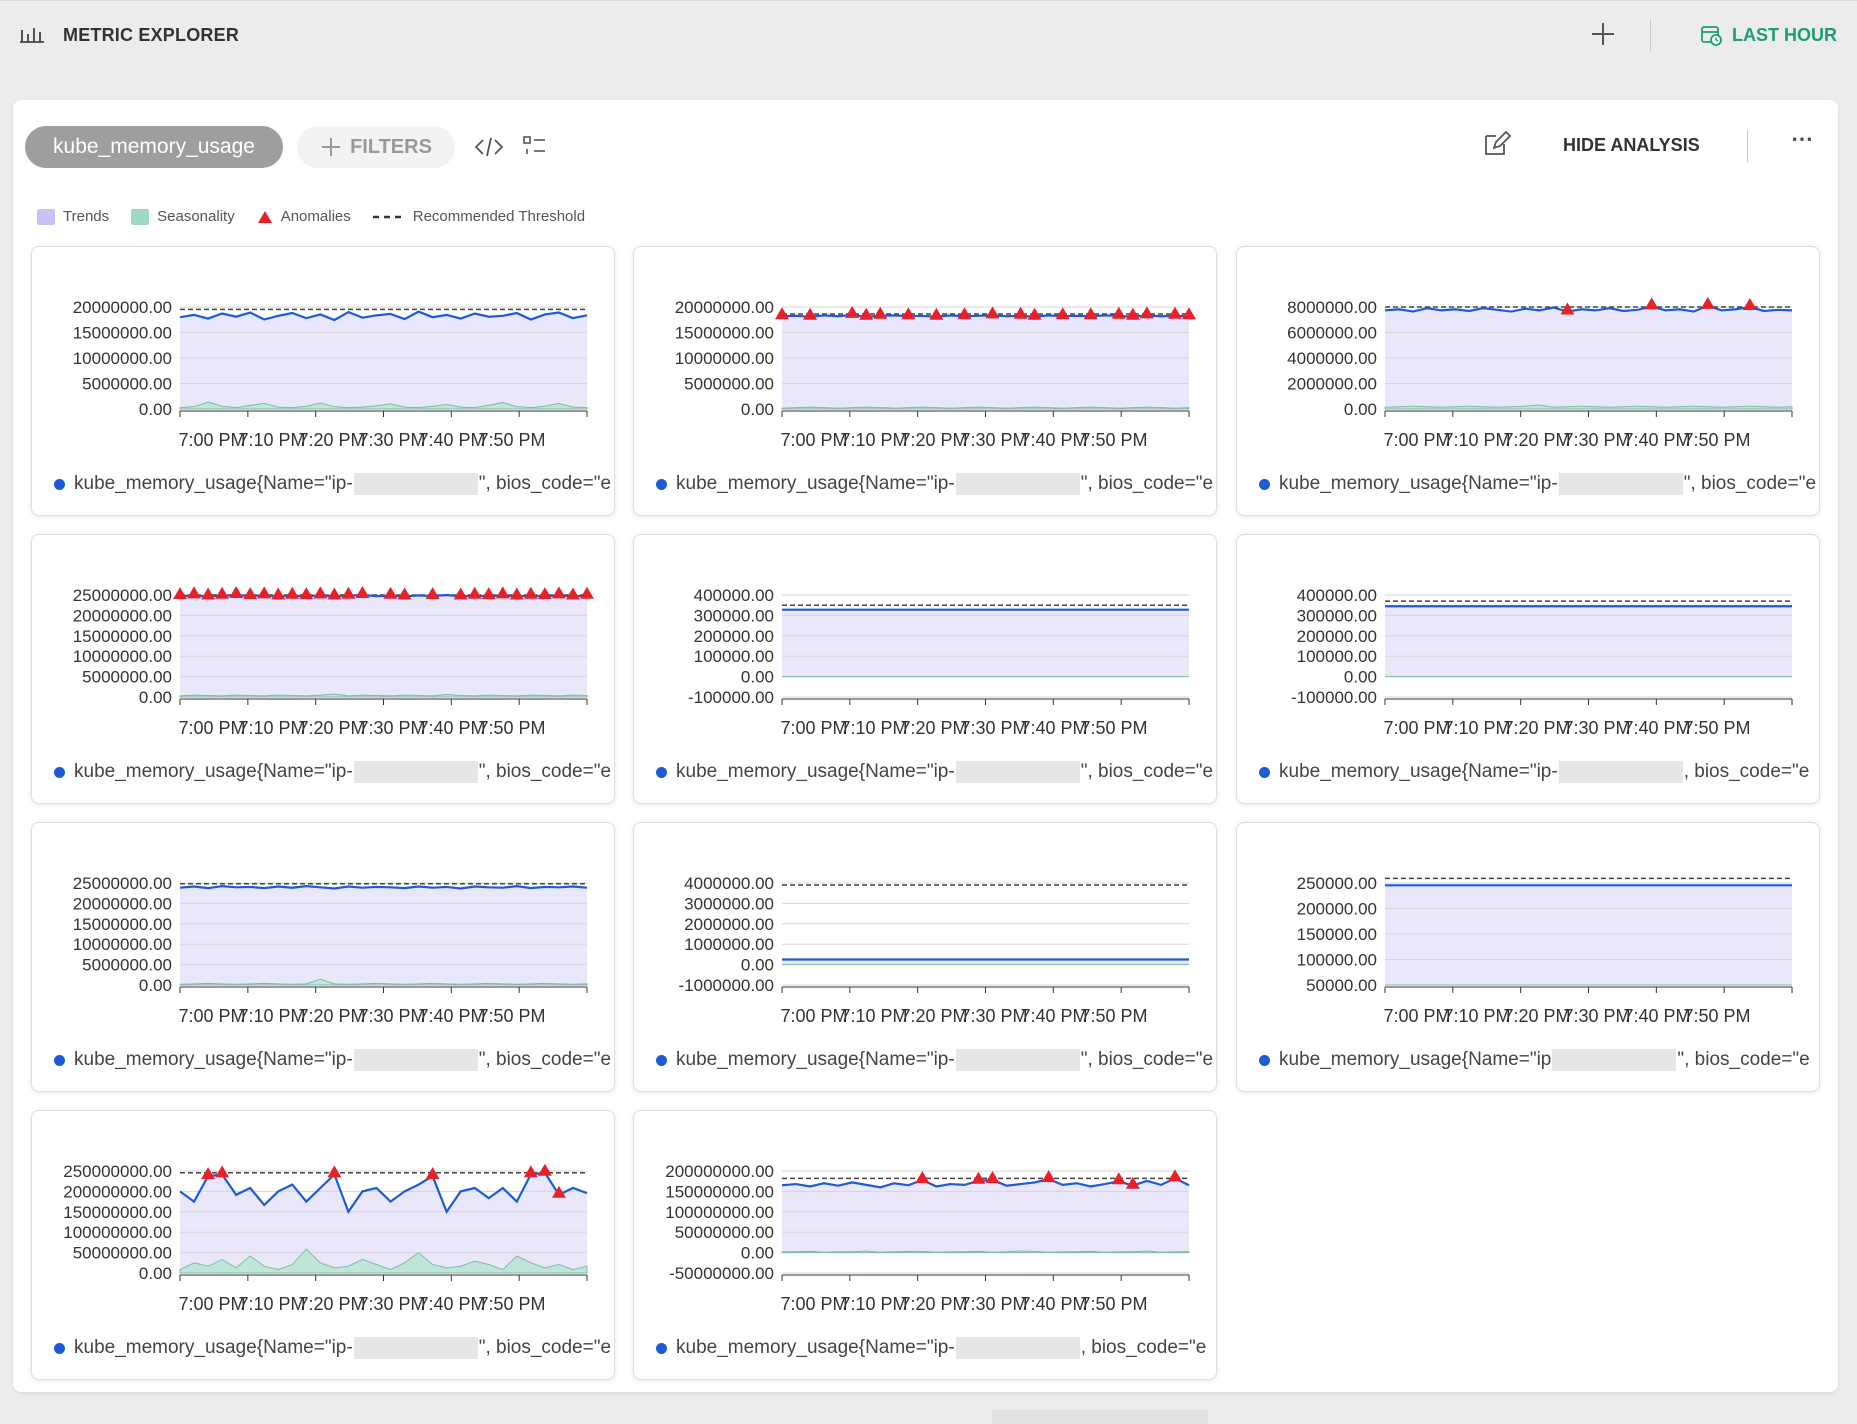 This screenshot has width=1857, height=1424. I want to click on edit-icon, so click(1496, 144).